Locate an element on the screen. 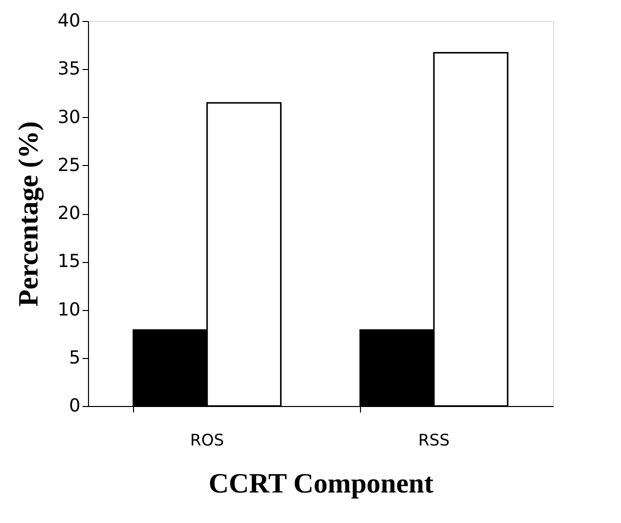 The width and height of the screenshot is (621, 523). y-tick-label: 15 is located at coordinates (69, 261).